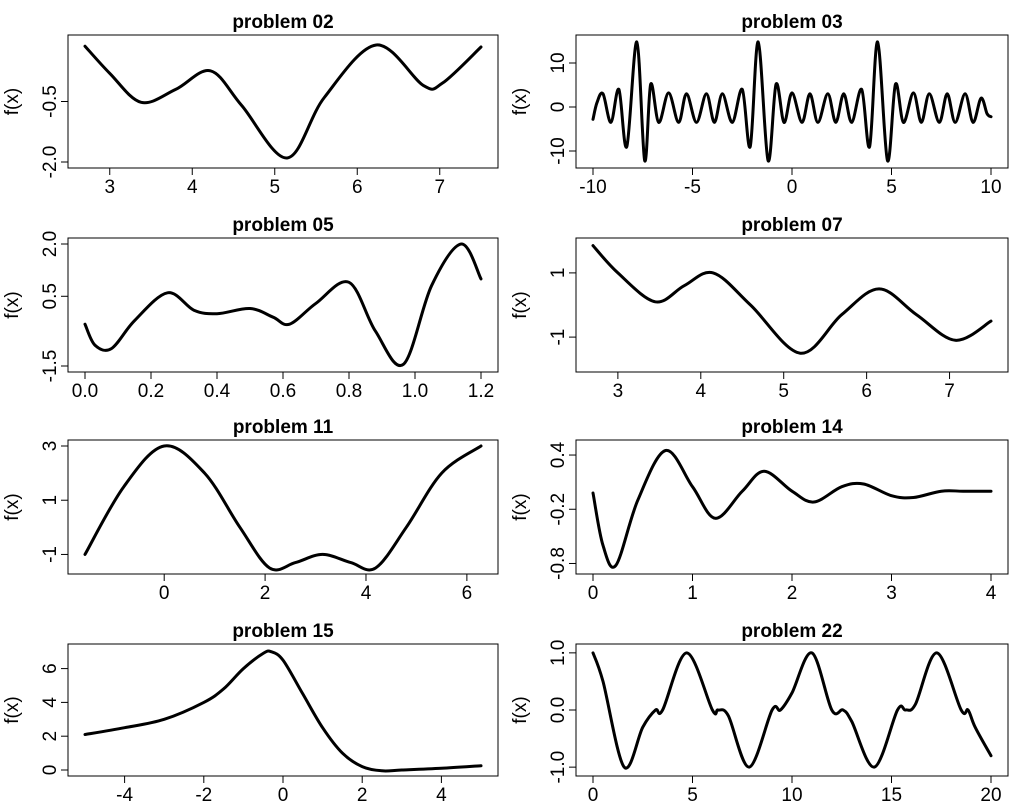 This screenshot has height=810, width=1023. What do you see at coordinates (791, 22) in the screenshot?
I see `chart-title: problem 03` at bounding box center [791, 22].